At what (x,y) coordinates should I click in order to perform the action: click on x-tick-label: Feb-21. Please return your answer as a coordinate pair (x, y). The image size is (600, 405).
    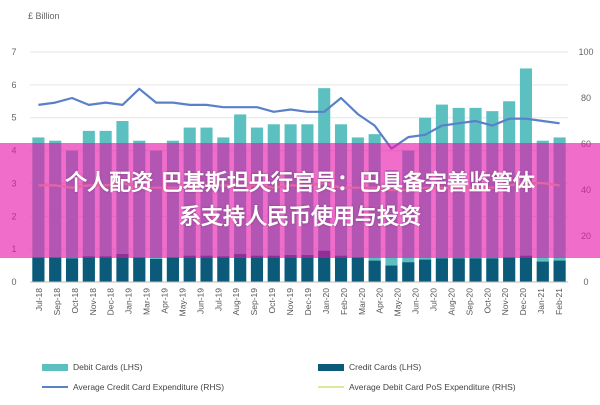
    Looking at the image, I should click on (559, 301).